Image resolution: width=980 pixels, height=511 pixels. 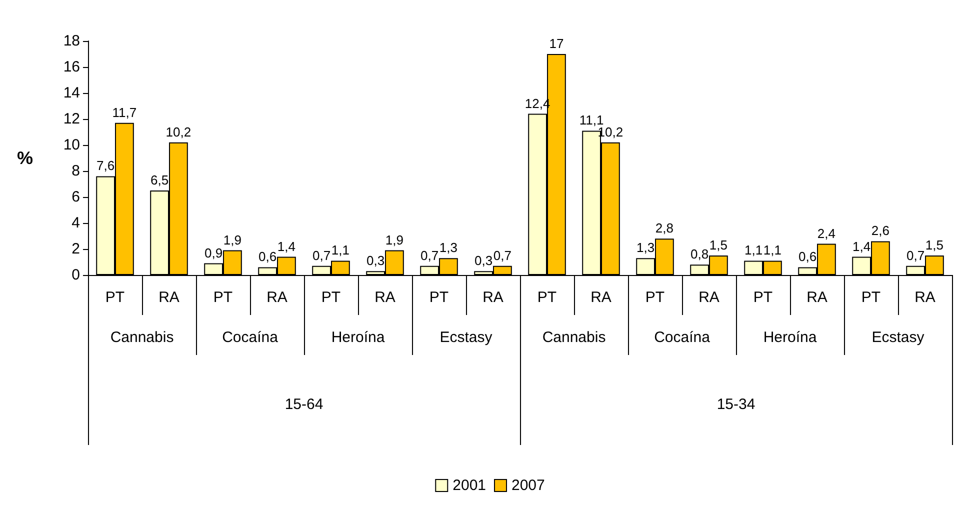 I want to click on y-tick-label: 18, so click(x=71, y=41).